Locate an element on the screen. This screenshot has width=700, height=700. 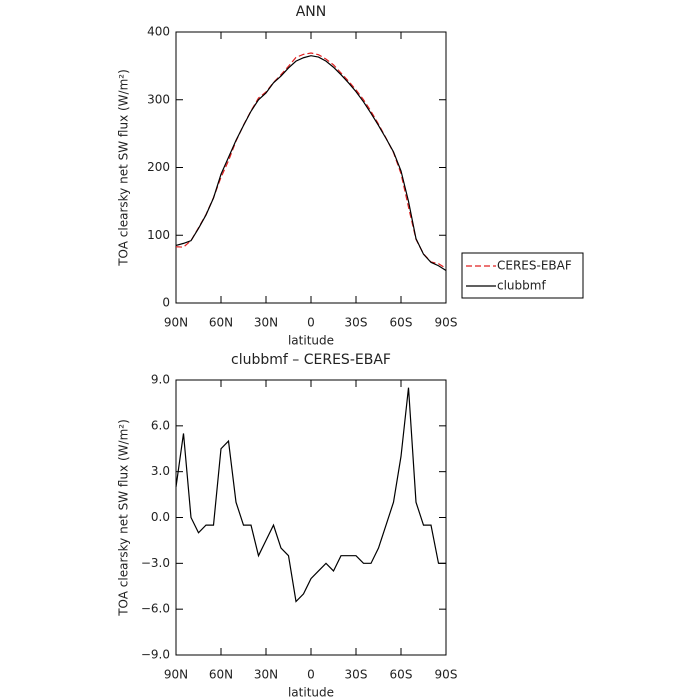
legend-box is located at coordinates (522, 275).